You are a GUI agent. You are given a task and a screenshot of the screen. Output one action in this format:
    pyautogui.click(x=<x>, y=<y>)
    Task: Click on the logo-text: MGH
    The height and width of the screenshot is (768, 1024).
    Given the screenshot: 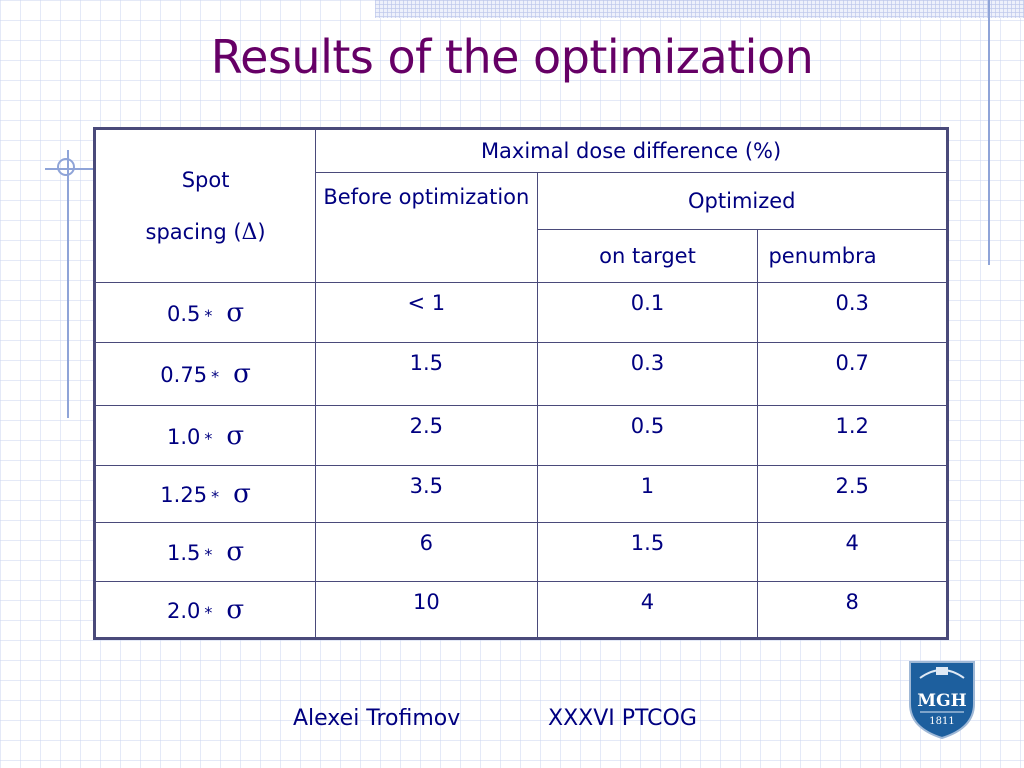 What is the action you would take?
    pyautogui.click(x=941, y=701)
    